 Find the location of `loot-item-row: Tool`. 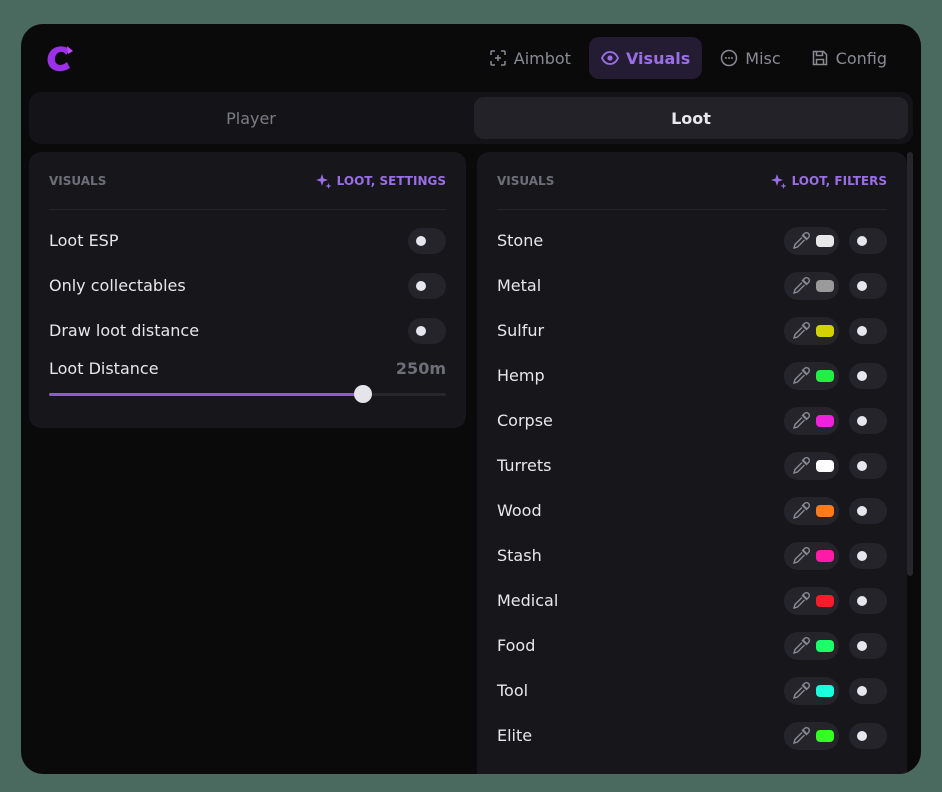

loot-item-row: Tool is located at coordinates (692, 690).